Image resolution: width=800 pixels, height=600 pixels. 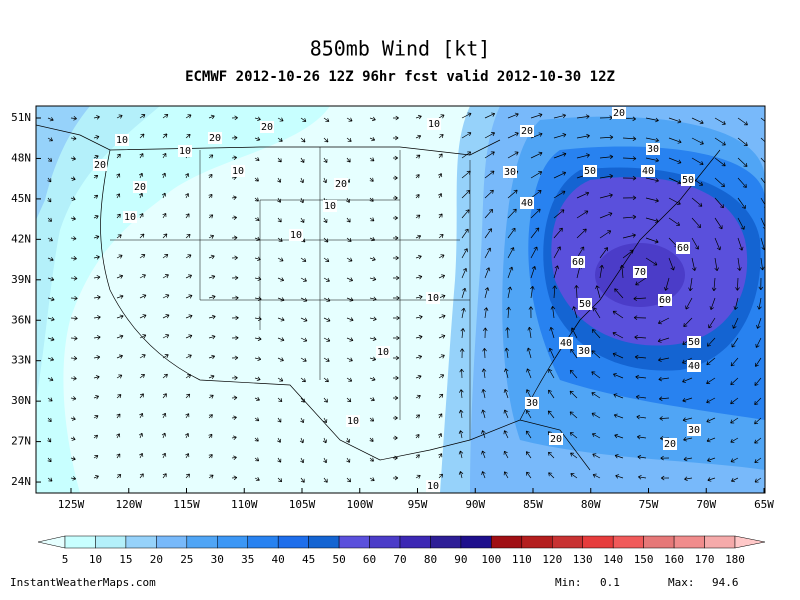 I want to click on lat-label: 42N, so click(x=21, y=238).